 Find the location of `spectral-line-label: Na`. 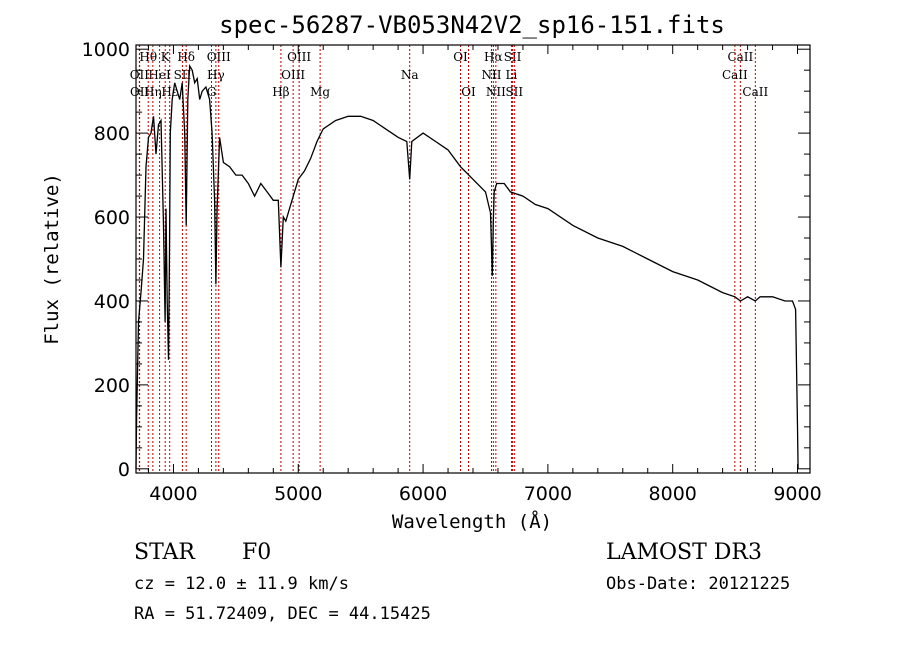

spectral-line-label: Na is located at coordinates (410, 75).